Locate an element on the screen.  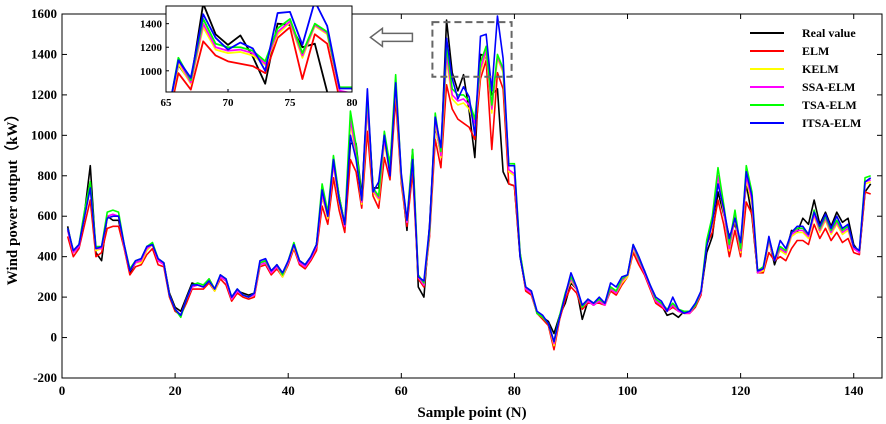
y-tick-label: 1400 is located at coordinates (44, 53).